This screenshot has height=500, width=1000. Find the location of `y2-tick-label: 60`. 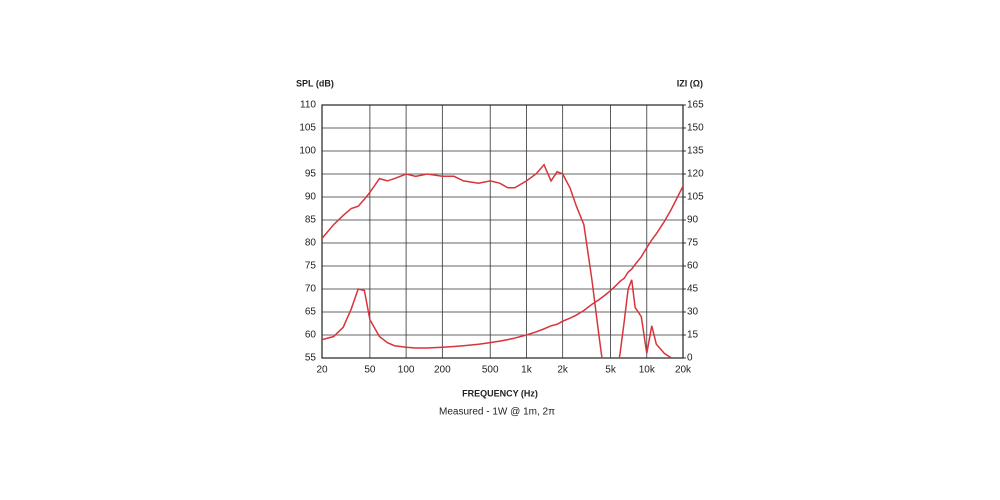

y2-tick-label: 60 is located at coordinates (693, 266).